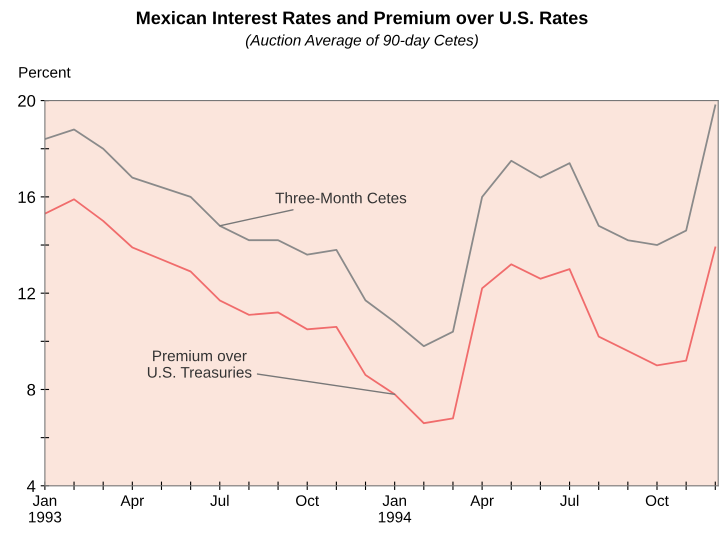 This screenshot has height=535, width=724. I want to click on y-axis-title: Percent, so click(45, 72).